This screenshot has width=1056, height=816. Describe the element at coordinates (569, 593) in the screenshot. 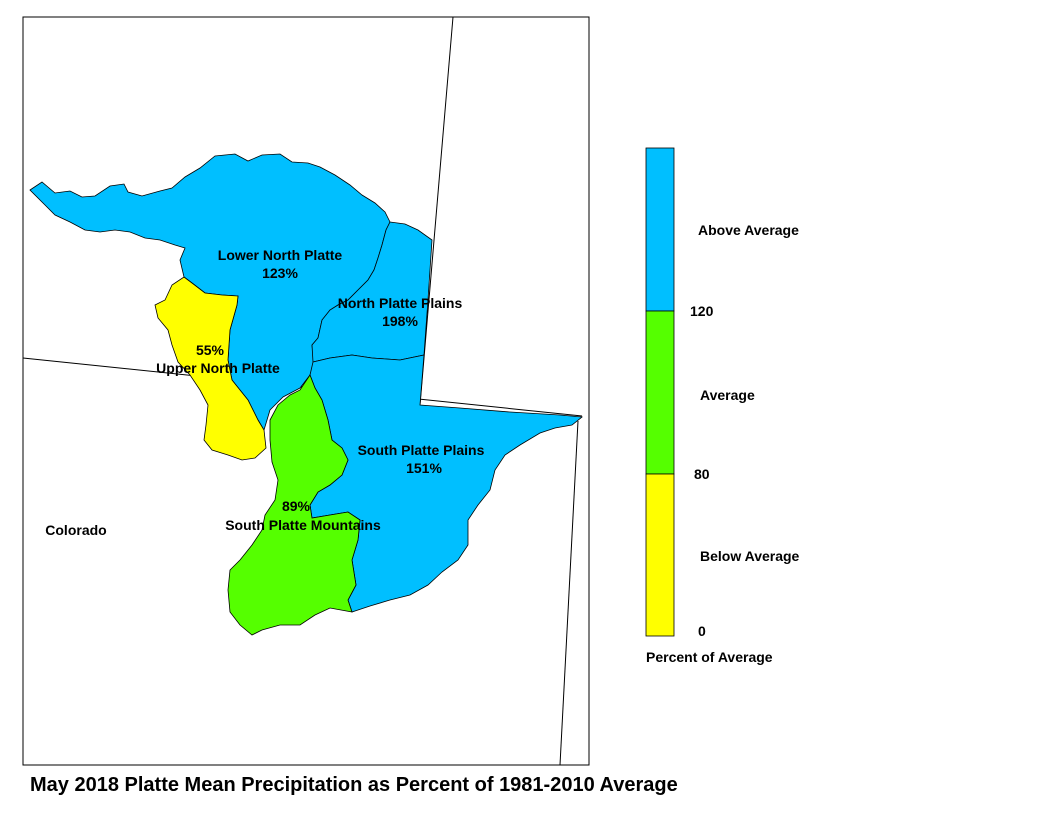

I see `state-border-east-lower` at that location.